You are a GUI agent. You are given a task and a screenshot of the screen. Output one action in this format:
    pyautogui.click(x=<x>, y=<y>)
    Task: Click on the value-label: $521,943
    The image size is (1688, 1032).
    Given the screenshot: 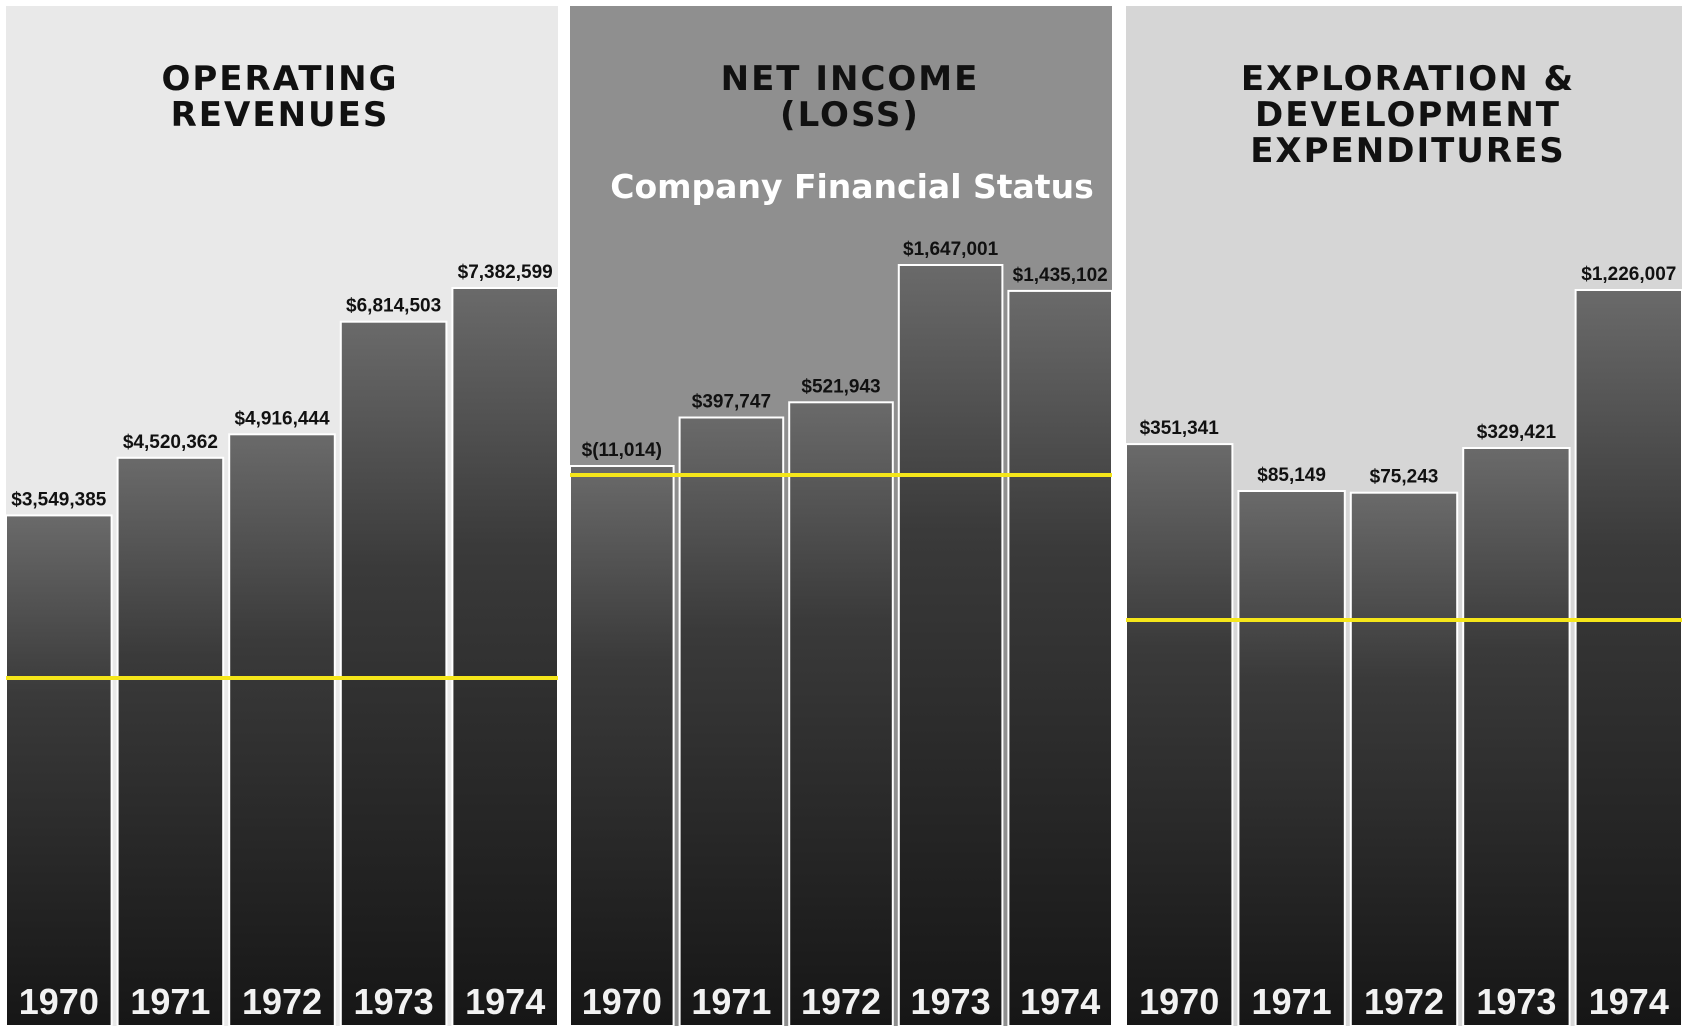 What is the action you would take?
    pyautogui.click(x=840, y=386)
    